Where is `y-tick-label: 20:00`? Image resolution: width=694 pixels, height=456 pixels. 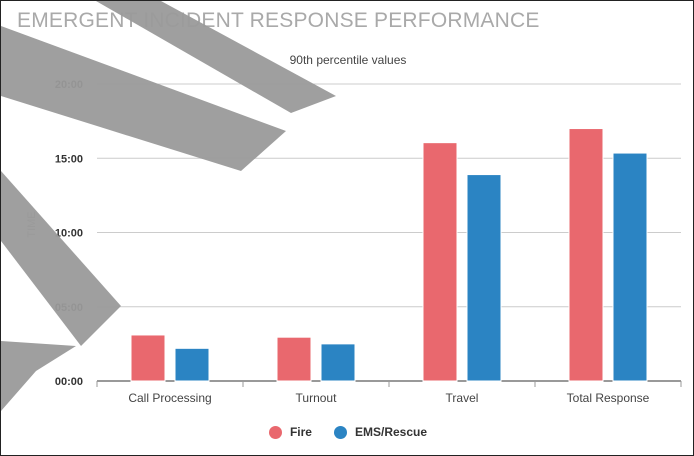
y-tick-label: 20:00 is located at coordinates (69, 85).